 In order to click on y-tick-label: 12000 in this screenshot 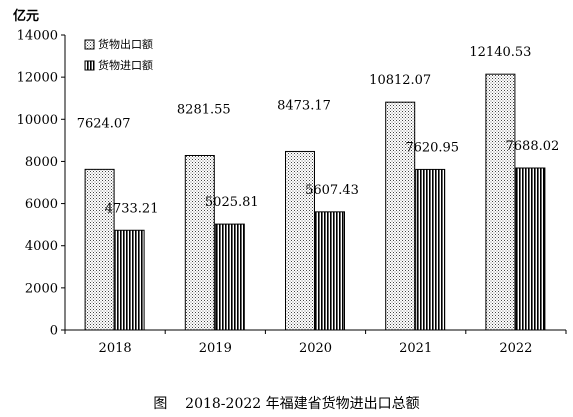, I will do `click(37, 78)`.